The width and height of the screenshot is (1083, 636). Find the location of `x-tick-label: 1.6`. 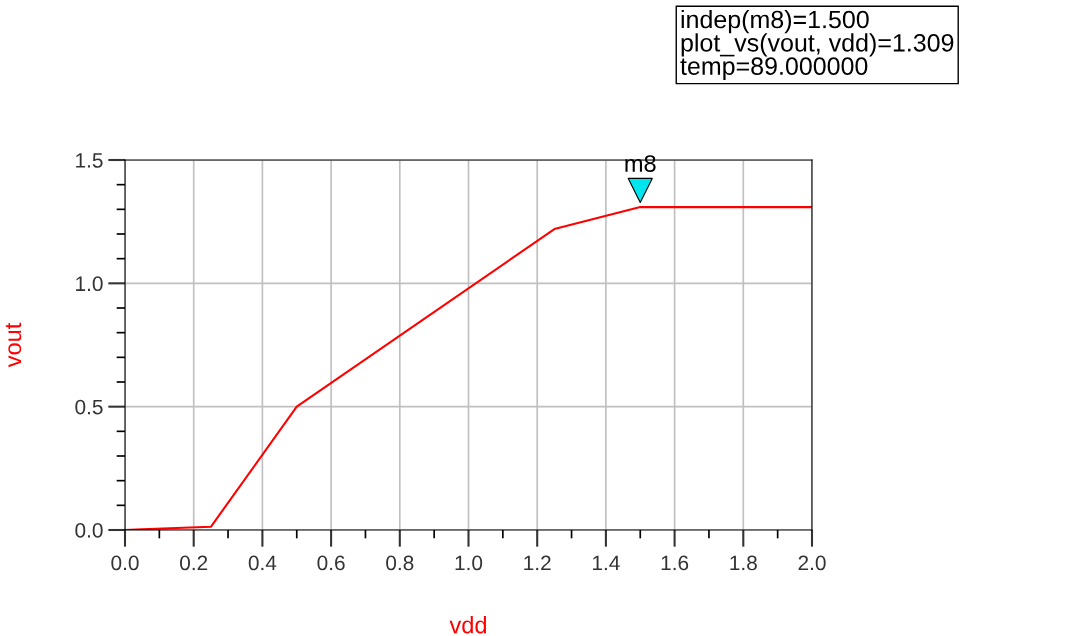

x-tick-label: 1.6 is located at coordinates (675, 563).